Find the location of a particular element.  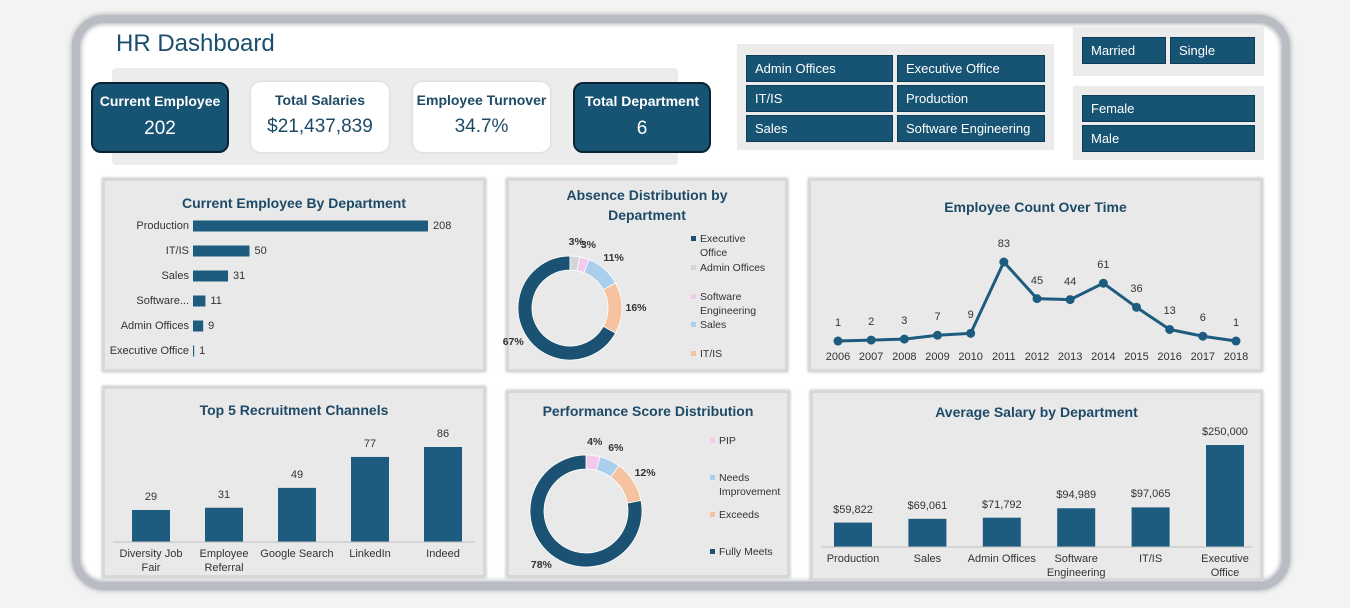

x-tick-label: 2017 is located at coordinates (1203, 357).